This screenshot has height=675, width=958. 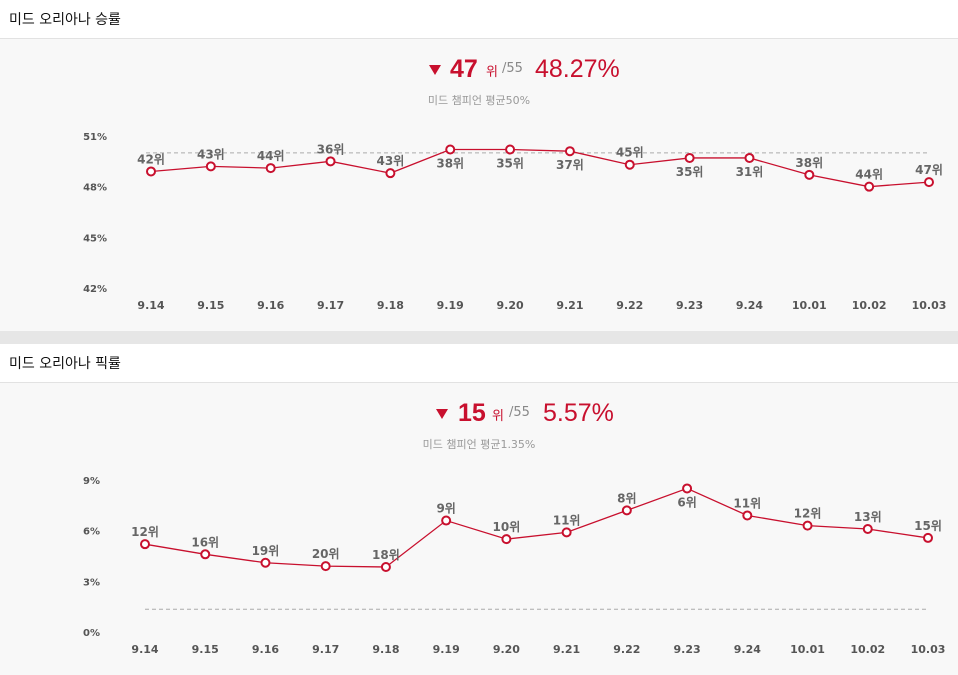 What do you see at coordinates (929, 170) in the screenshot?
I see `data-label: 47위` at bounding box center [929, 170].